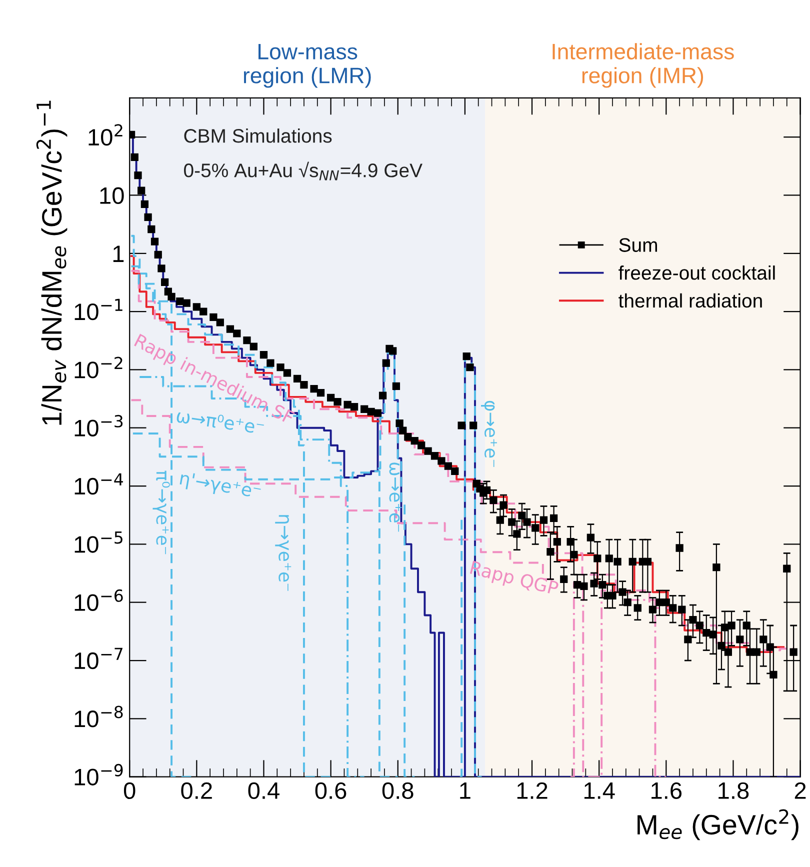  Describe the element at coordinates (489, 433) in the screenshot. I see `annotation: φ→e⁺e⁻` at that location.